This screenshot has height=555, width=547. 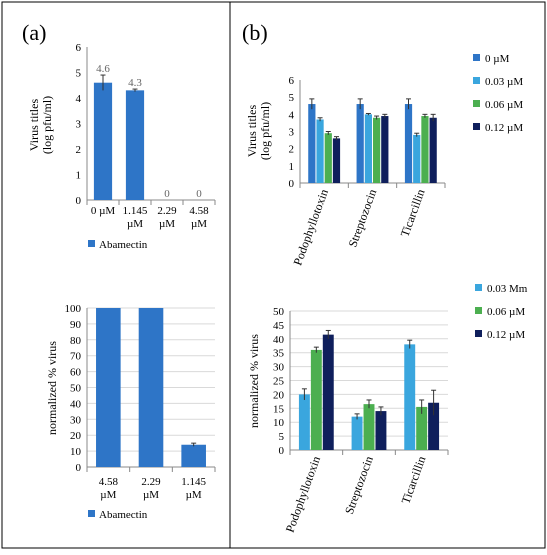 I want to click on y-tick-label: 20, so click(x=279, y=395).